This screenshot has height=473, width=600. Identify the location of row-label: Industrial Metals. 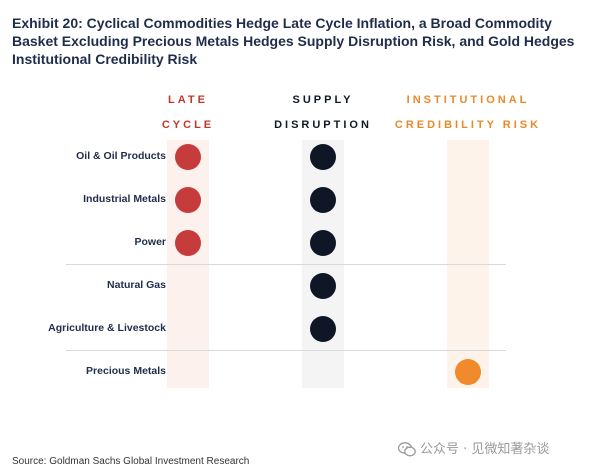
(124, 199).